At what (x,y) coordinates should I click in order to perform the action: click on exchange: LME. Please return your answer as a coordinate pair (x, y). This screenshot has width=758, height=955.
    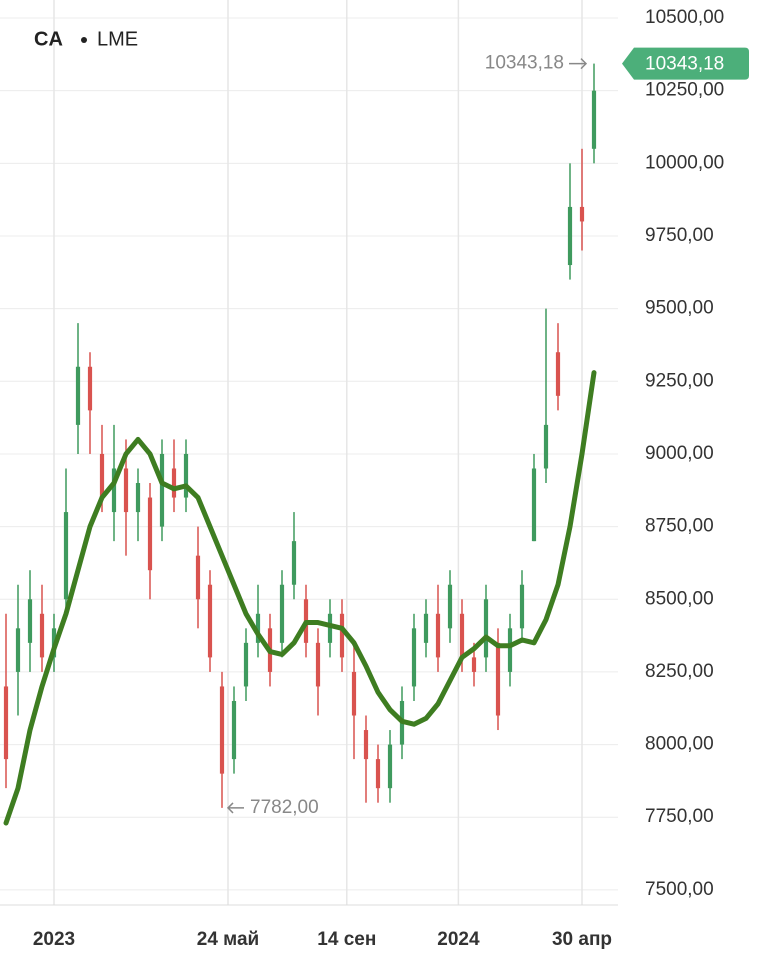
    Looking at the image, I should click on (117, 39).